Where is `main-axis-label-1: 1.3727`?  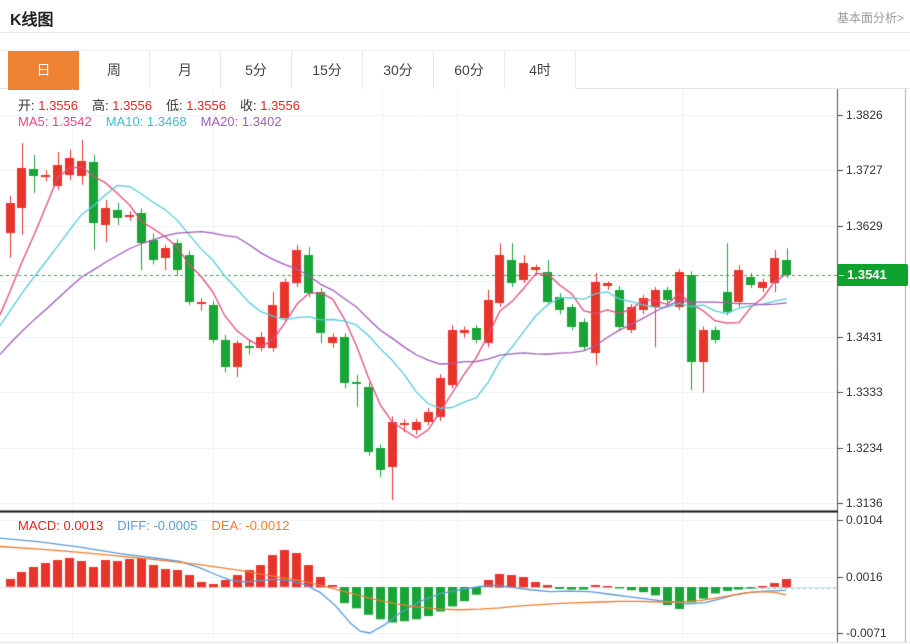
main-axis-label-1: 1.3727 is located at coordinates (864, 170).